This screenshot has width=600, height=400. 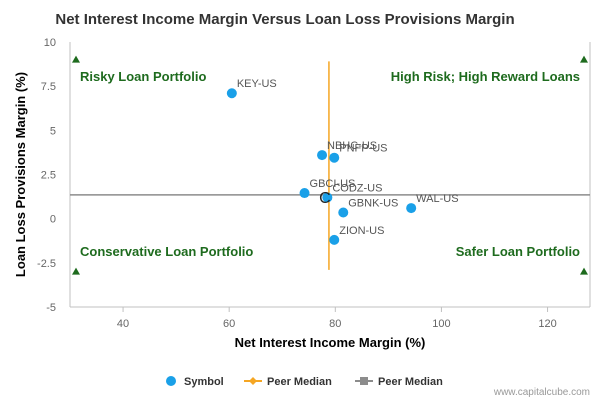 I want to click on y-tick-label: -2.5, so click(x=46, y=264).